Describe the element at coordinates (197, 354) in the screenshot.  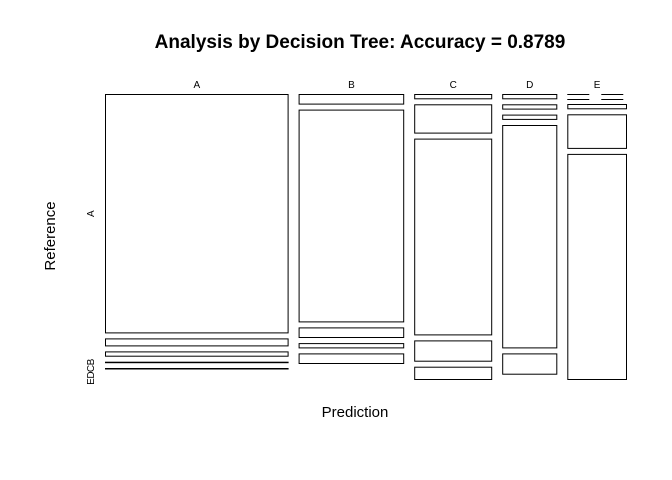
I see `tile-pred-a-ref-c` at that location.